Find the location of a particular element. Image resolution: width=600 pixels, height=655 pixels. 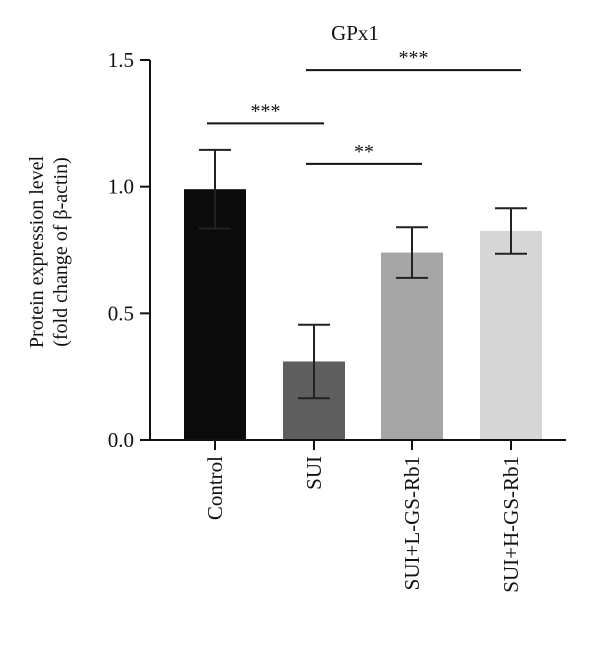

significance-label-0: *** is located at coordinates (266, 111).